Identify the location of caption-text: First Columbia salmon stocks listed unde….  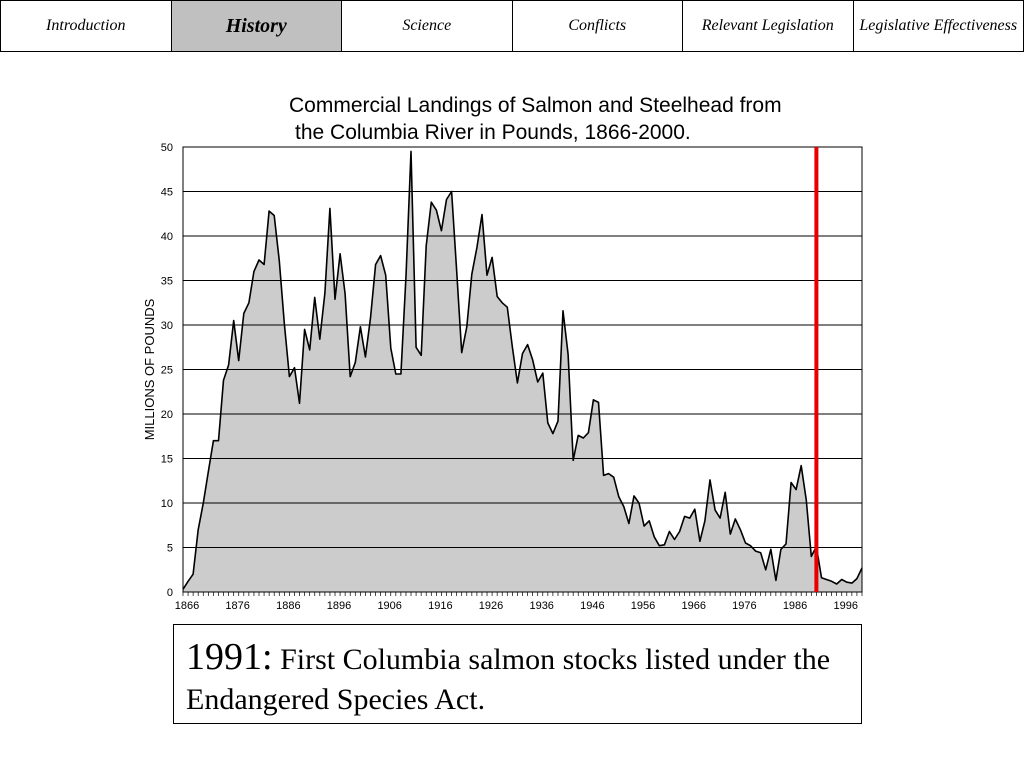
(508, 679).